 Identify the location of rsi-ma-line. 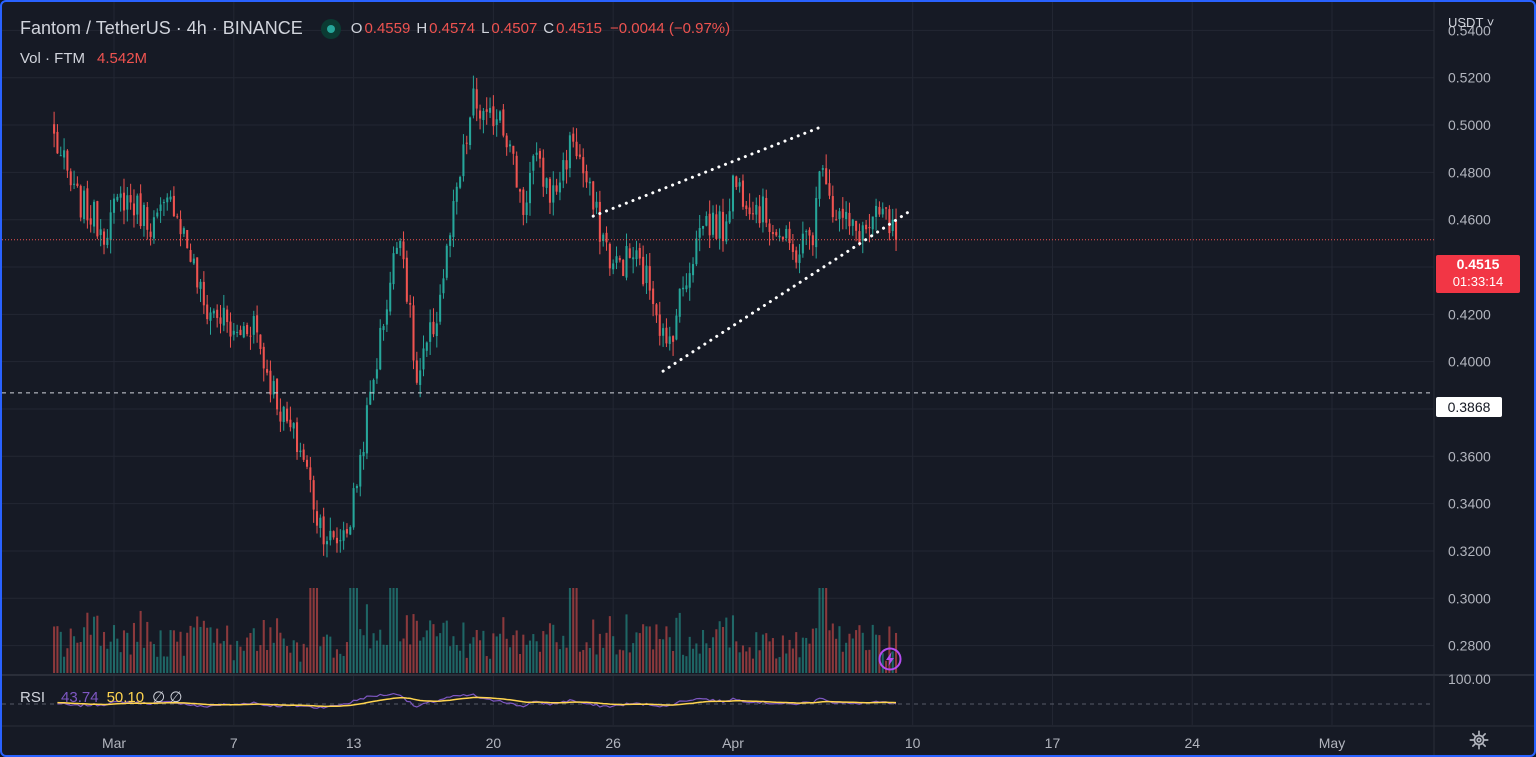
(477, 702).